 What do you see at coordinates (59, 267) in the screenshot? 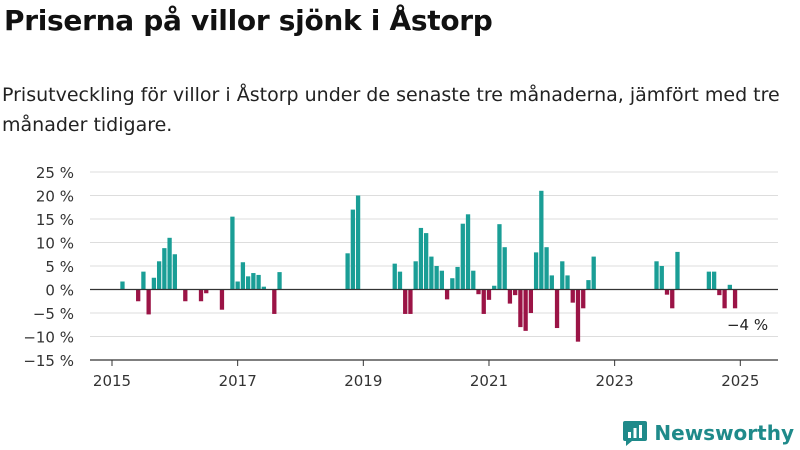
I see `y-tick-label: 5 %` at bounding box center [59, 267].